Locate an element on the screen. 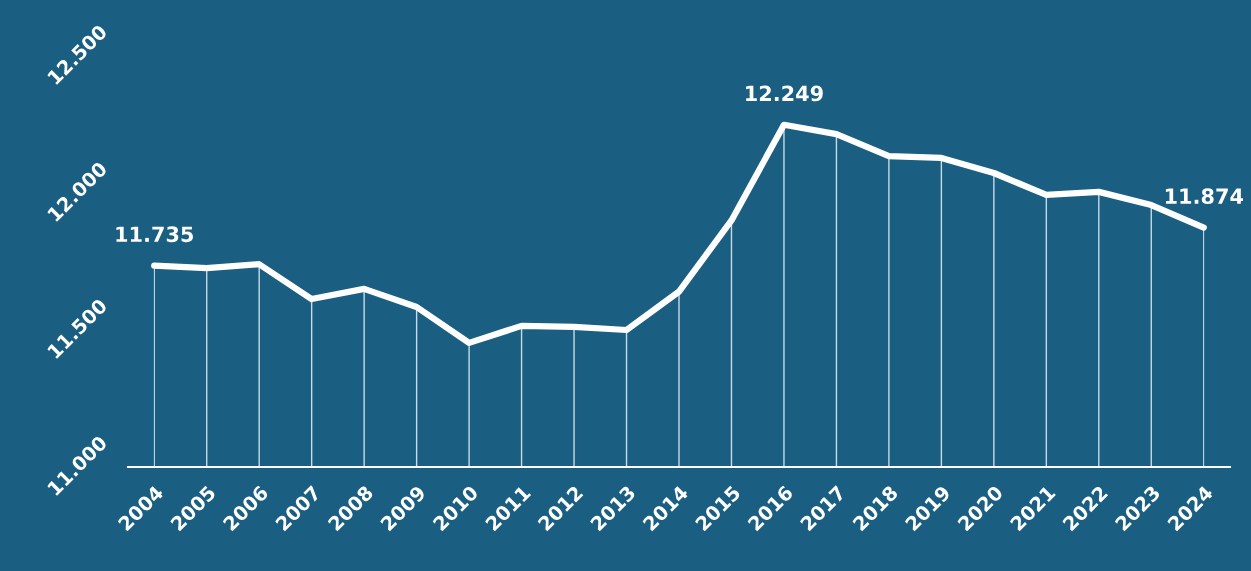 This screenshot has height=571, width=1251. data-label: 11.874 is located at coordinates (1204, 196).